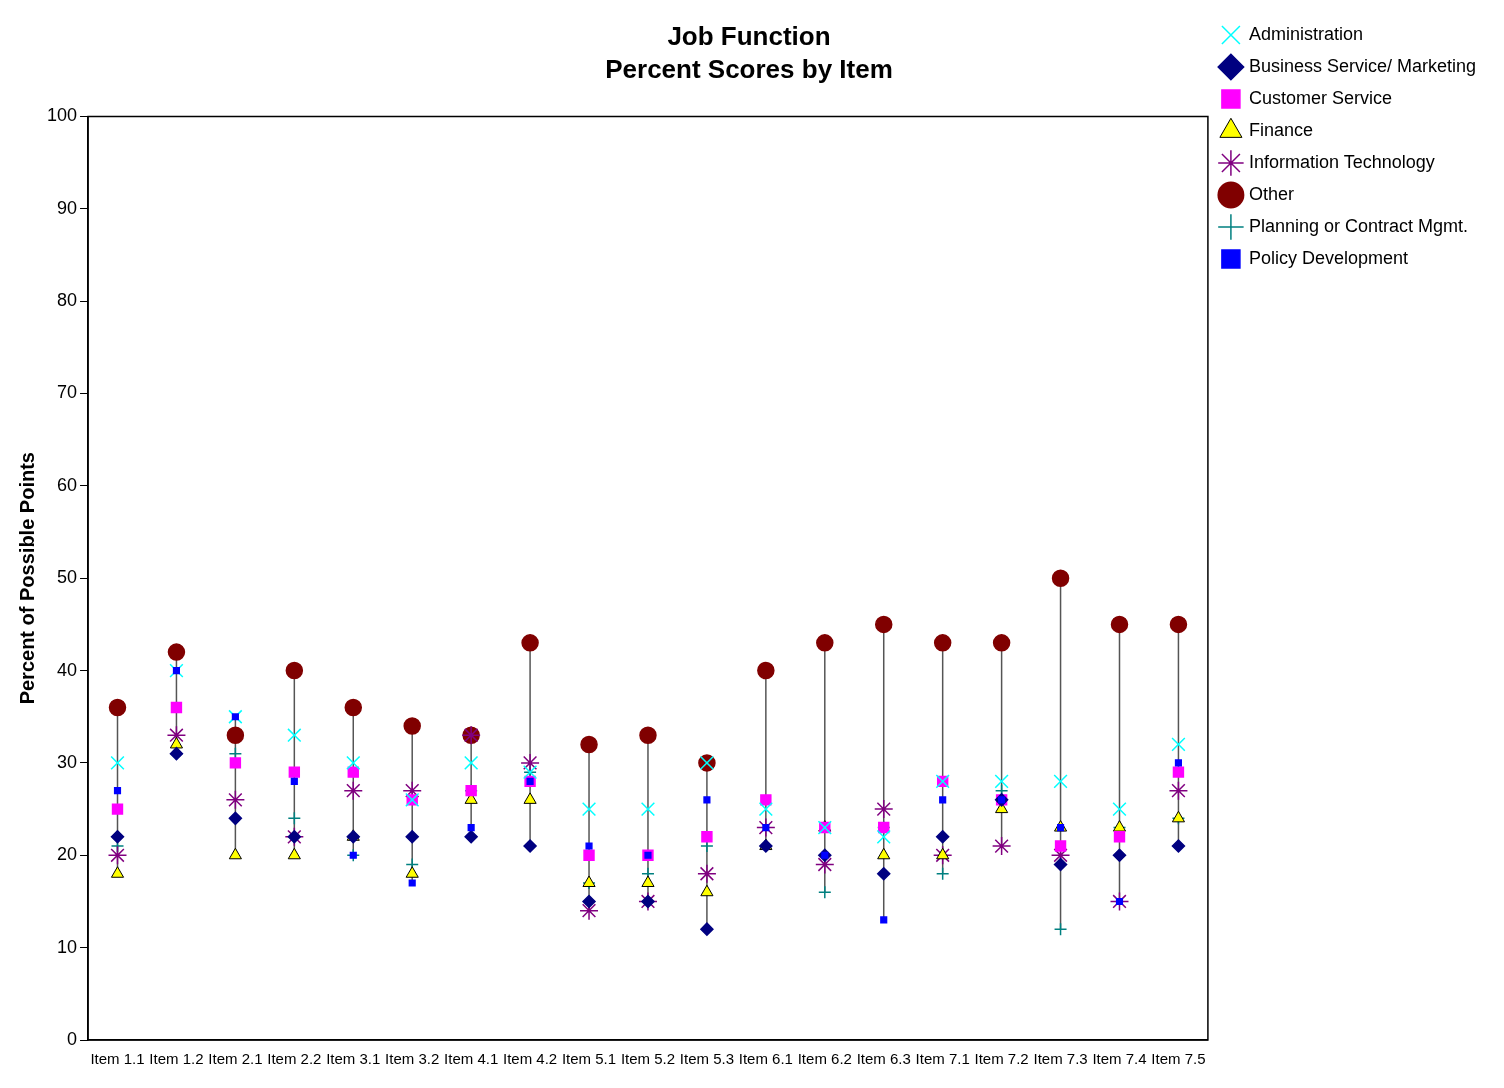 The height and width of the screenshot is (1088, 1504). Describe the element at coordinates (471, 1059) in the screenshot. I see `x-tick-label: Item 4.1` at that location.